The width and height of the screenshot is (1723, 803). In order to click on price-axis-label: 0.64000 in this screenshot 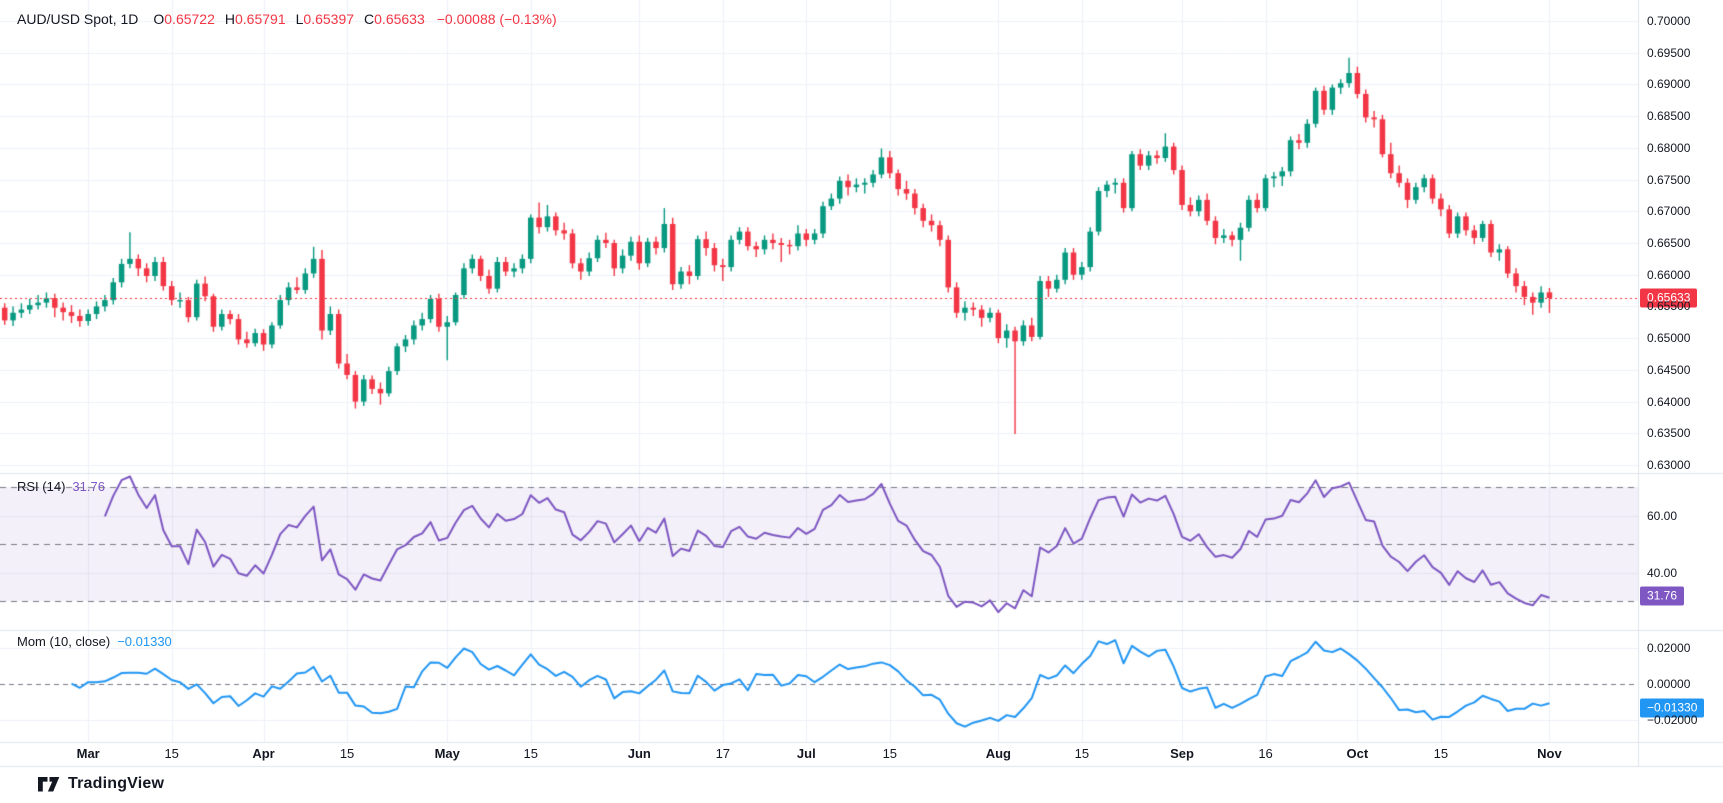, I will do `click(1669, 401)`.